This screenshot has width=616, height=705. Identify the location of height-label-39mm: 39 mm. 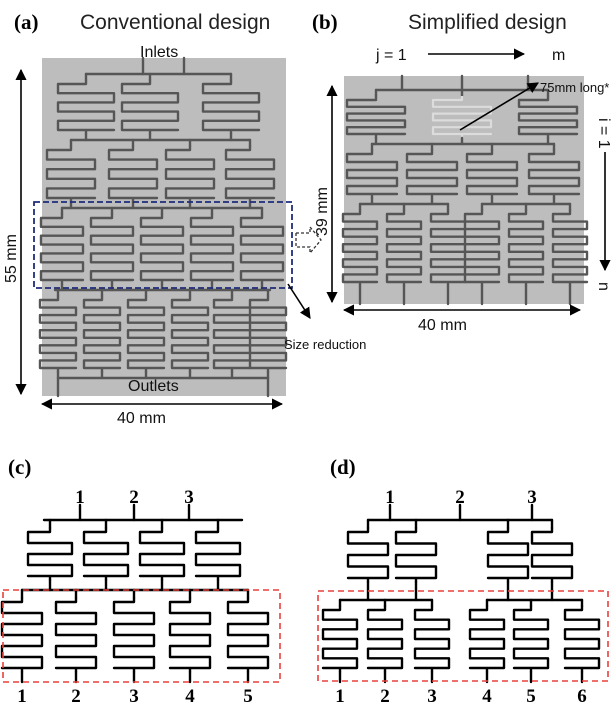
(322, 211).